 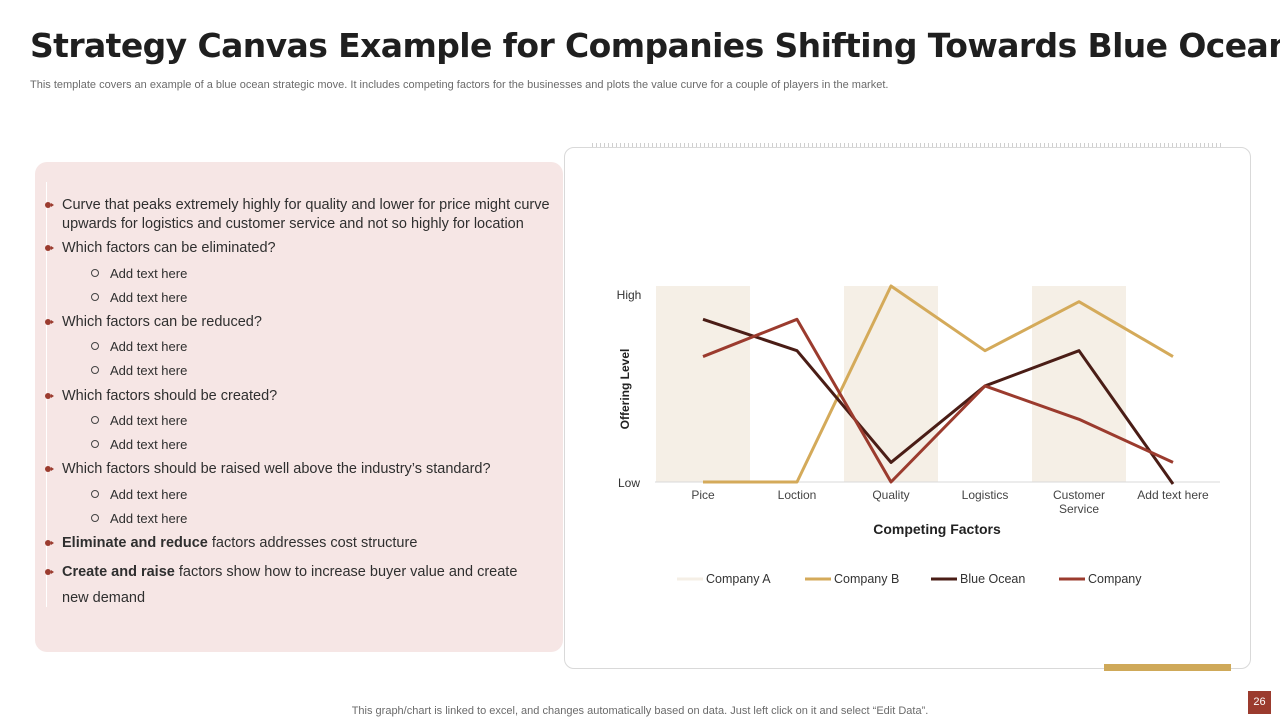 I want to click on line-blue-ocean, so click(x=938, y=401).